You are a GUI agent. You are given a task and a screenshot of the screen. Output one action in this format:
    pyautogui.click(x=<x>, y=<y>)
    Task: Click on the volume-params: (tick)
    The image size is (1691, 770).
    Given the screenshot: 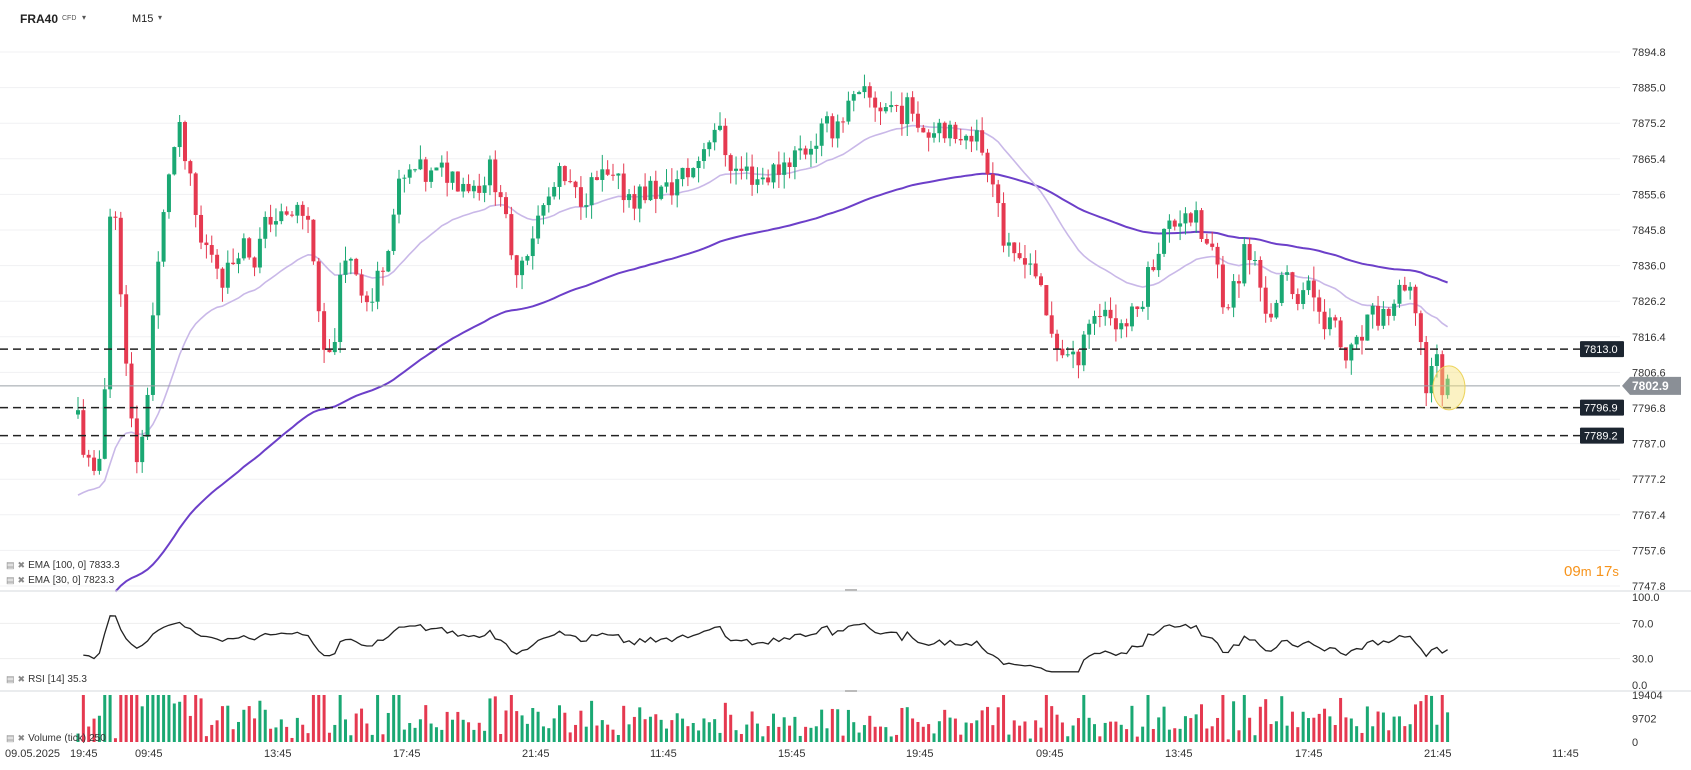 What is the action you would take?
    pyautogui.click(x=75, y=738)
    